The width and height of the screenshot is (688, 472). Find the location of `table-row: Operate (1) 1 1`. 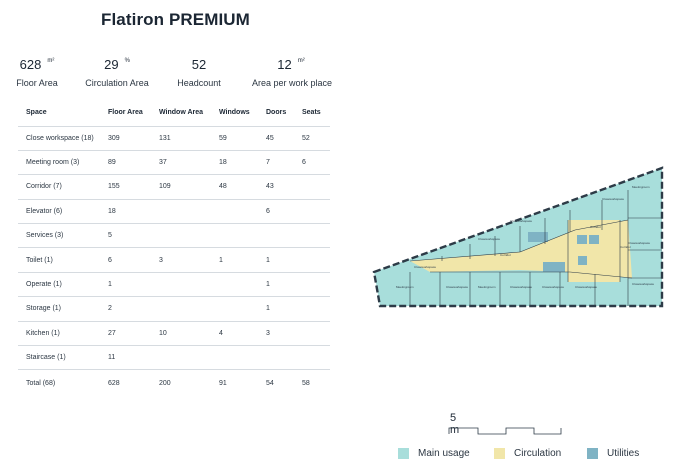

table-row: Operate (1) 1 1 is located at coordinates (174, 285).